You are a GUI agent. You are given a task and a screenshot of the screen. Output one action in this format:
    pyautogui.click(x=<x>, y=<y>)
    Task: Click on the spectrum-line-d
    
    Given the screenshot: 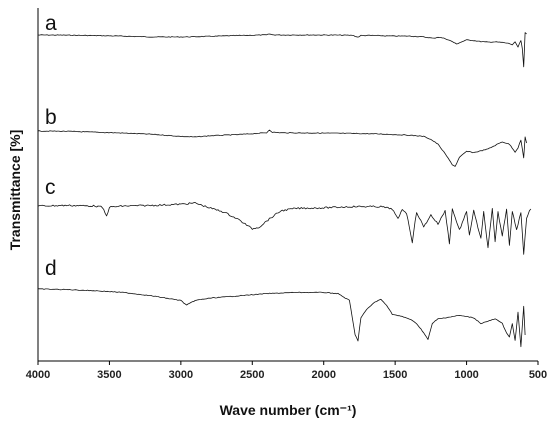 What is the action you would take?
    pyautogui.click(x=281, y=318)
    